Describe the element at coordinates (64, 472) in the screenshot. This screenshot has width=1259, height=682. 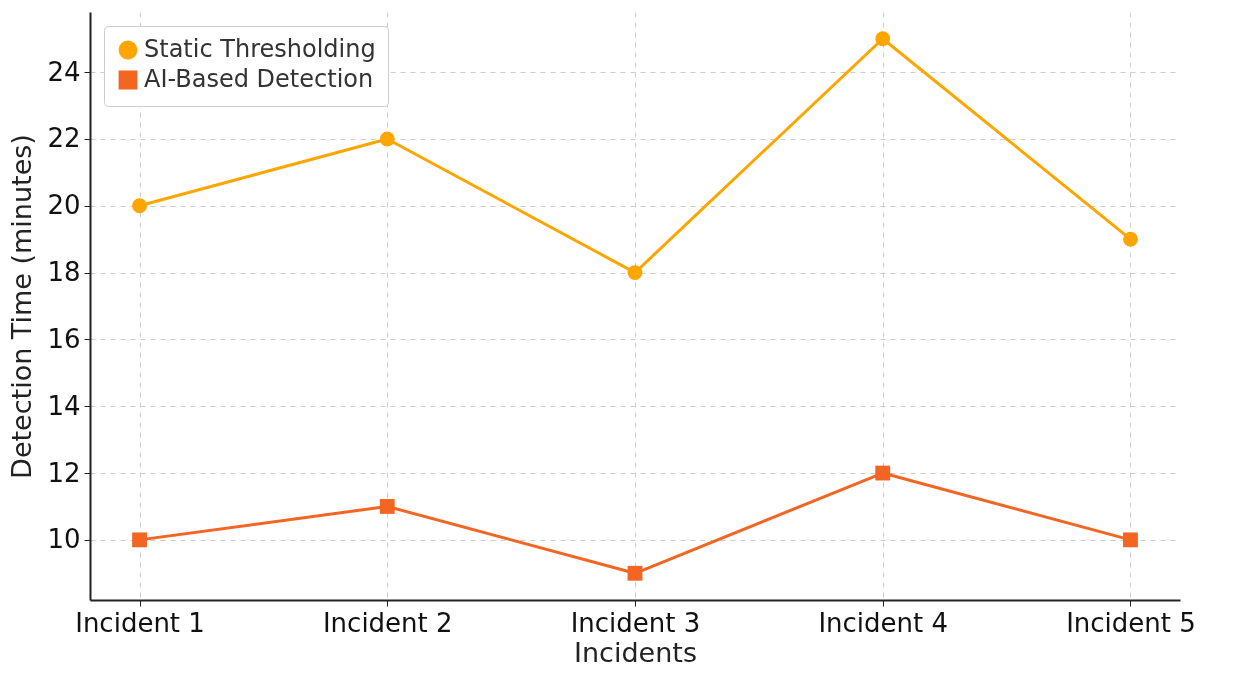
I see `y-tick-label: 12` at that location.